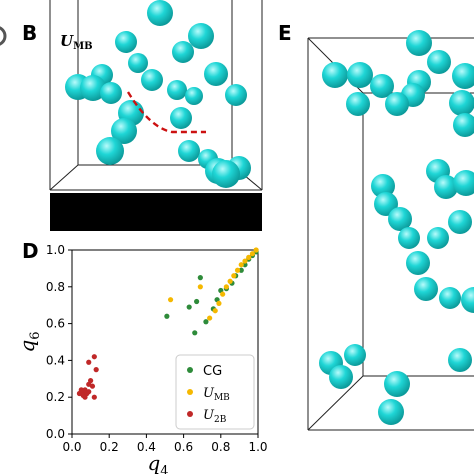  What do you see at coordinates (55, 360) in the screenshot?
I see `y-tick-label: 0.4` at bounding box center [55, 360].